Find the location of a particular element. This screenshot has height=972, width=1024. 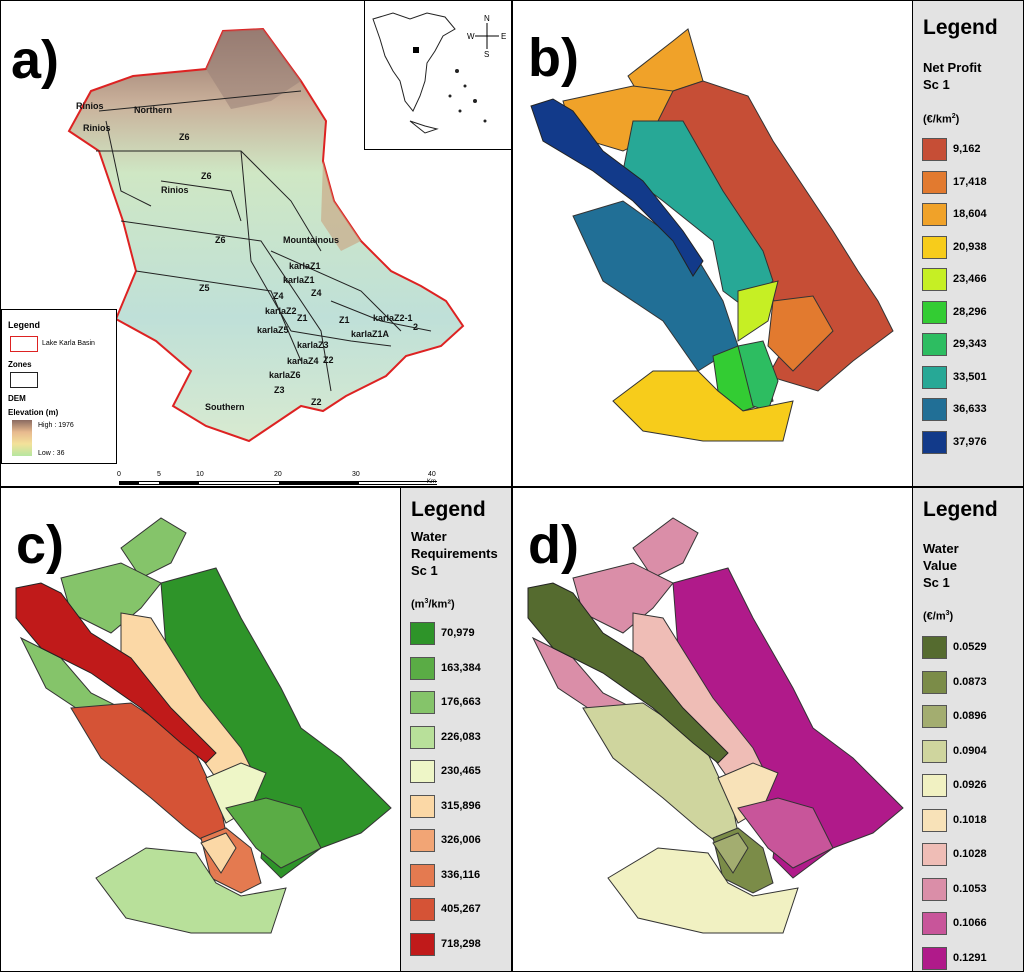

legend-value: 0.0529 is located at coordinates (970, 647).